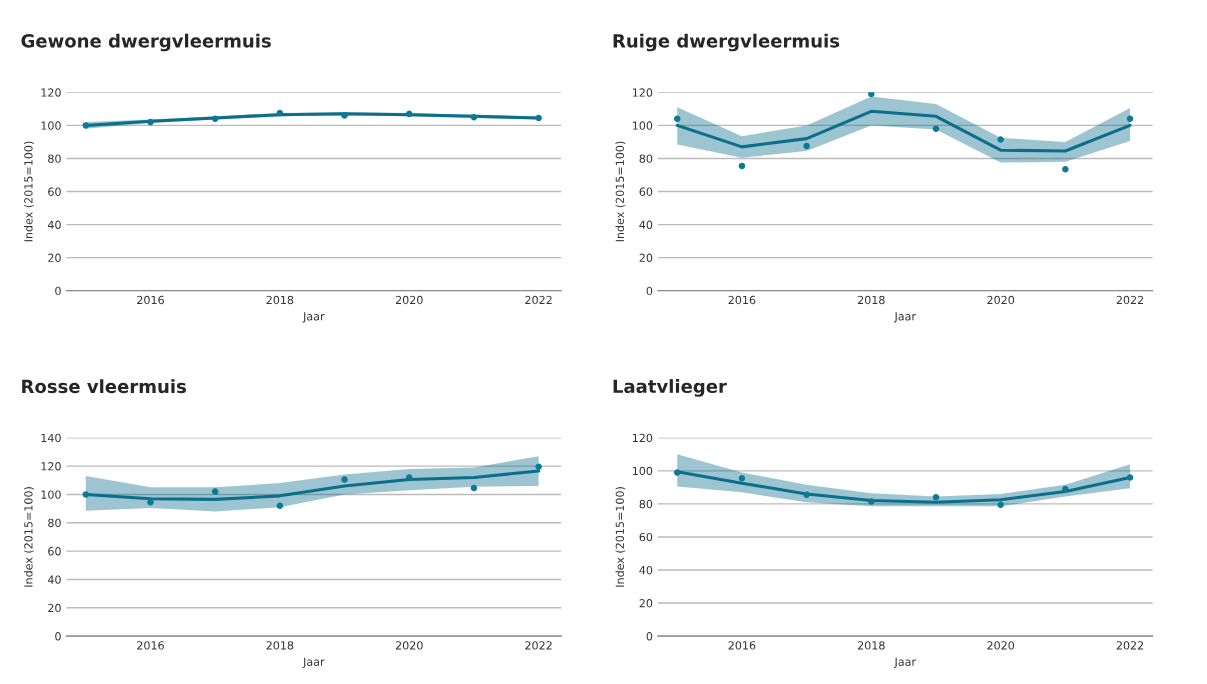  Describe the element at coordinates (146, 42) in the screenshot. I see `chart-title: Gewone dwergvleermuis` at that location.